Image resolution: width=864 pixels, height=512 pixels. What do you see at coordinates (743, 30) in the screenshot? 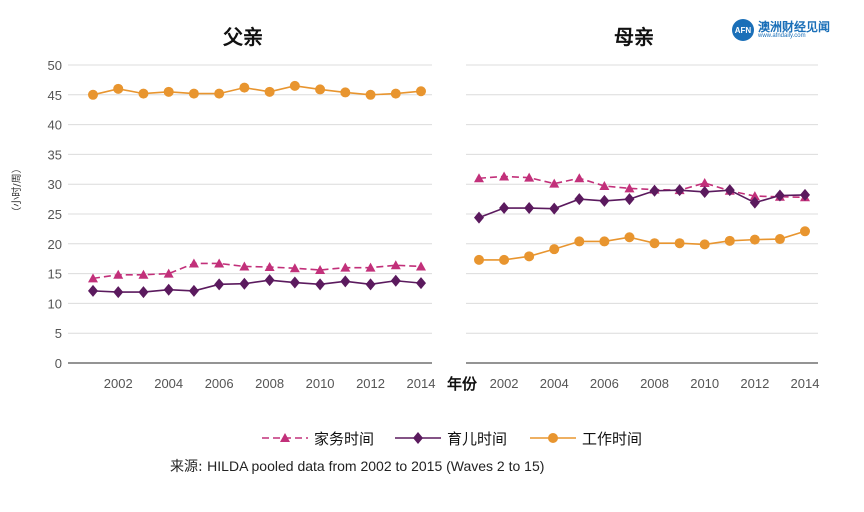
I see `afn-badge: AFN` at bounding box center [743, 30].